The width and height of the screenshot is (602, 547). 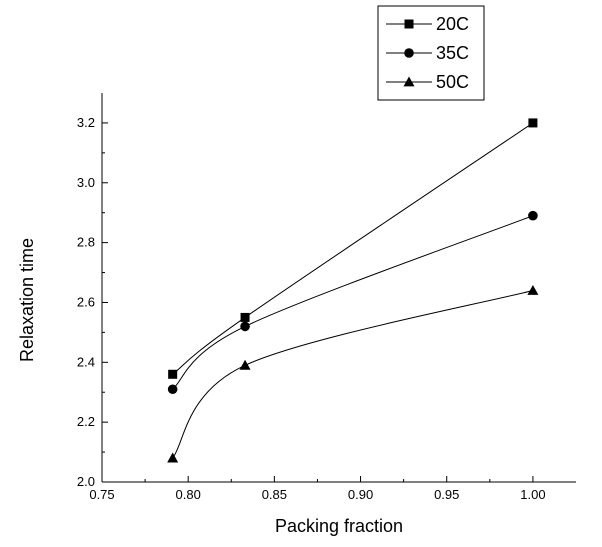 I want to click on x-tick-label: 0.80, so click(x=188, y=494).